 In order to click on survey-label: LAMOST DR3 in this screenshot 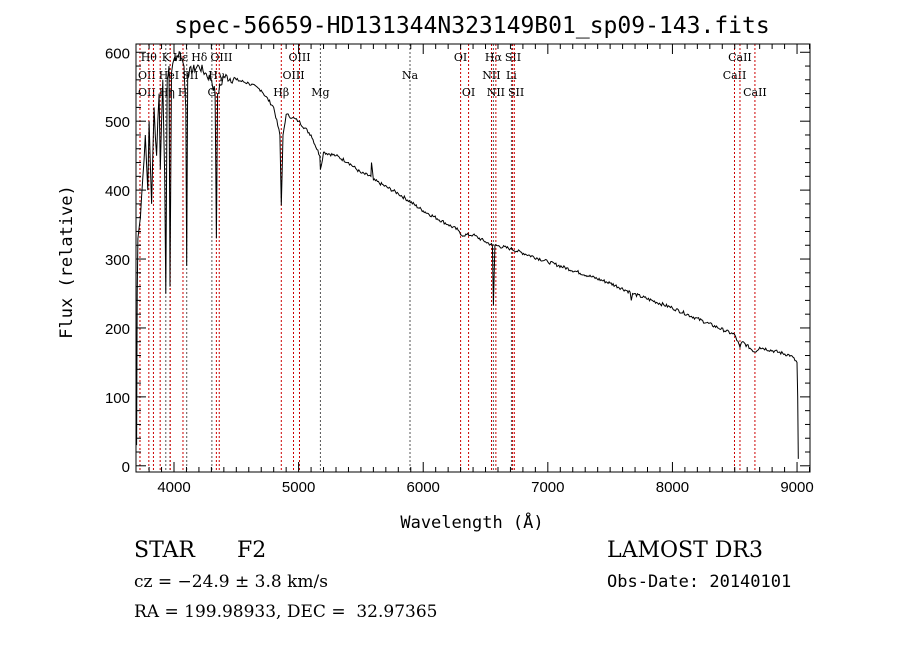, I will do `click(685, 550)`.